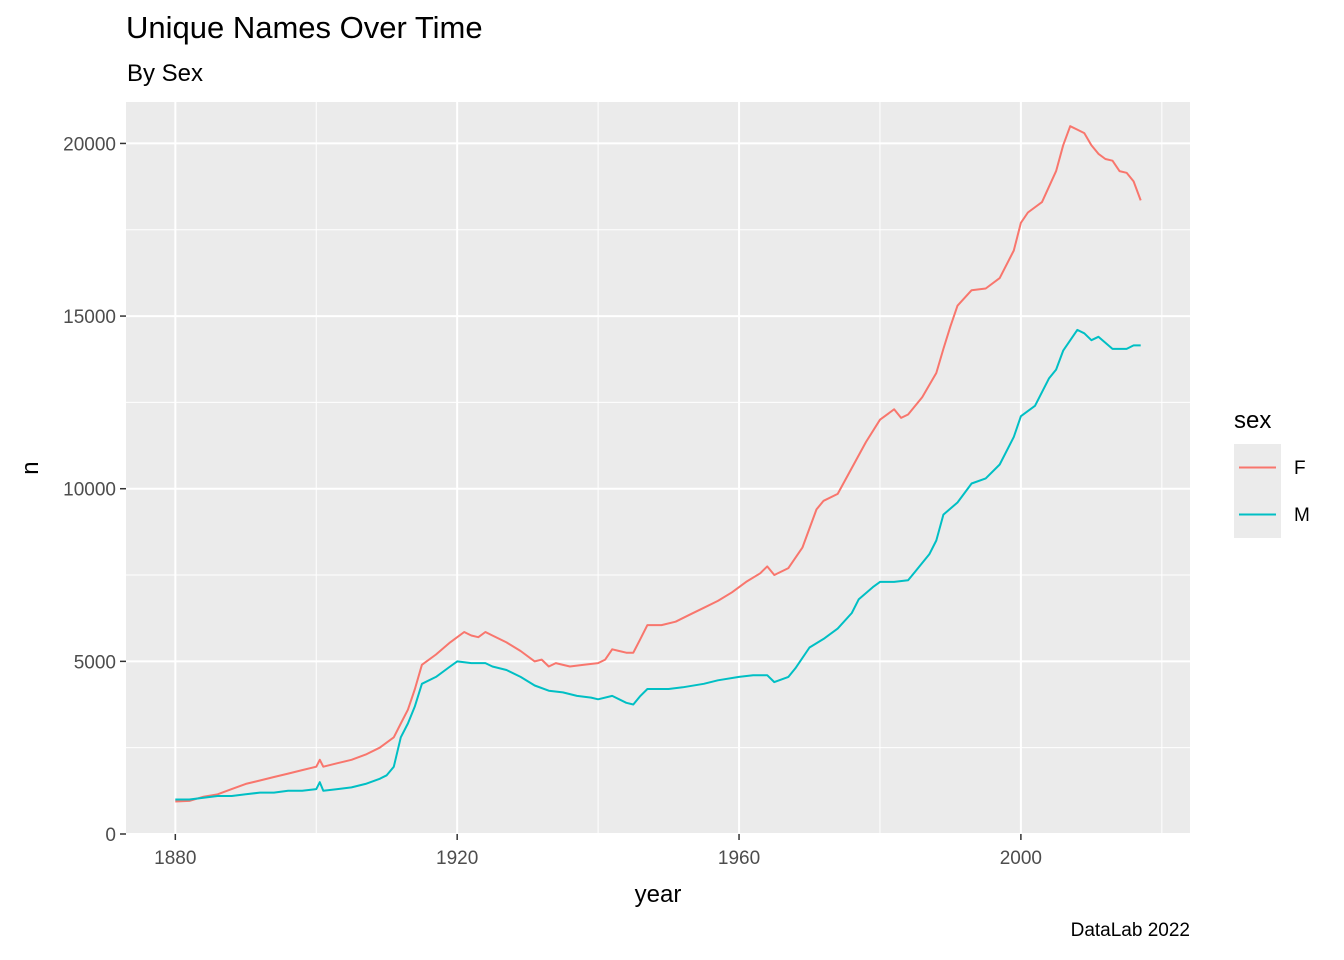 This screenshot has height=960, width=1344. What do you see at coordinates (1252, 420) in the screenshot?
I see `legend-title: sex` at bounding box center [1252, 420].